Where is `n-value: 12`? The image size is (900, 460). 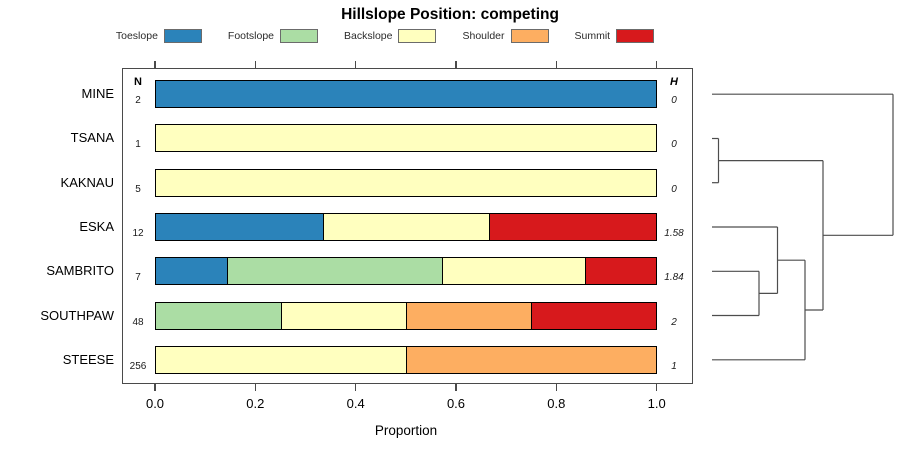
n-value: 12 is located at coordinates (138, 233).